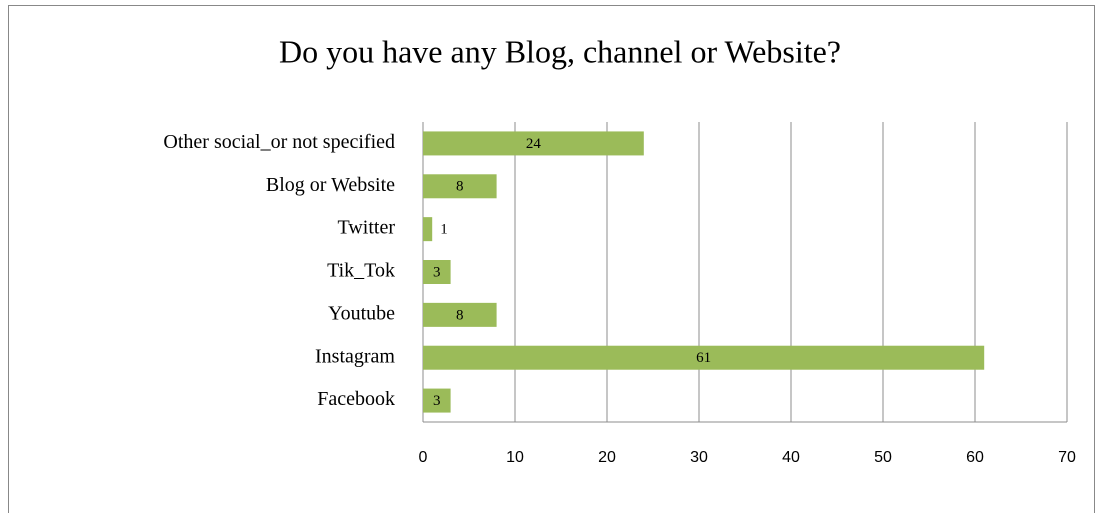 Image resolution: width=1101 pixels, height=513 pixels. What do you see at coordinates (515, 457) in the screenshot?
I see `x-tick-label: 10` at bounding box center [515, 457].